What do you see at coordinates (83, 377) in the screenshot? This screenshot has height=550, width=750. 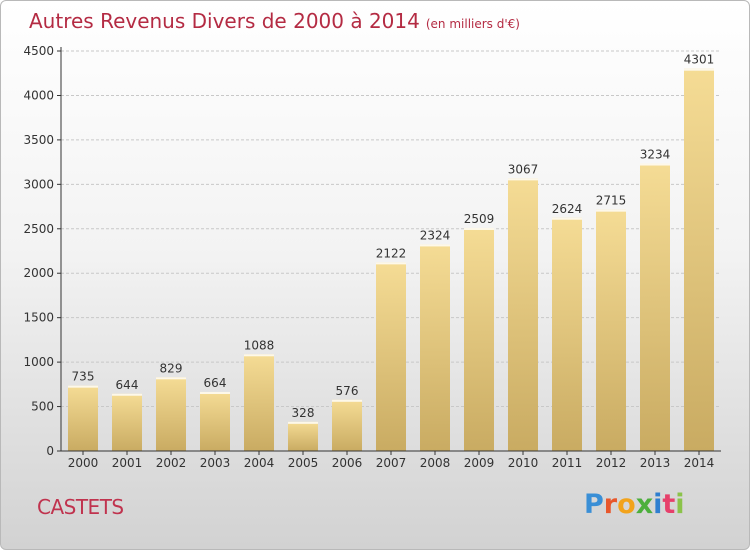 I see `data-label: 735` at bounding box center [83, 377].